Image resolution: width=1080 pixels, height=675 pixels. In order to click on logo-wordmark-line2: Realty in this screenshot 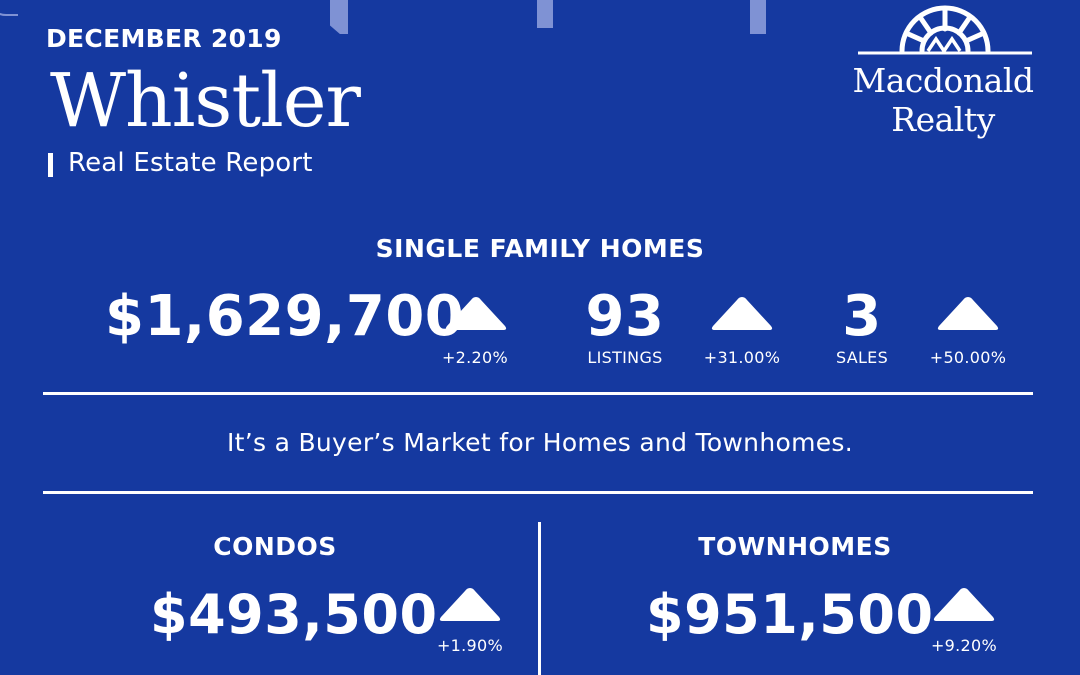, I will do `click(943, 119)`.